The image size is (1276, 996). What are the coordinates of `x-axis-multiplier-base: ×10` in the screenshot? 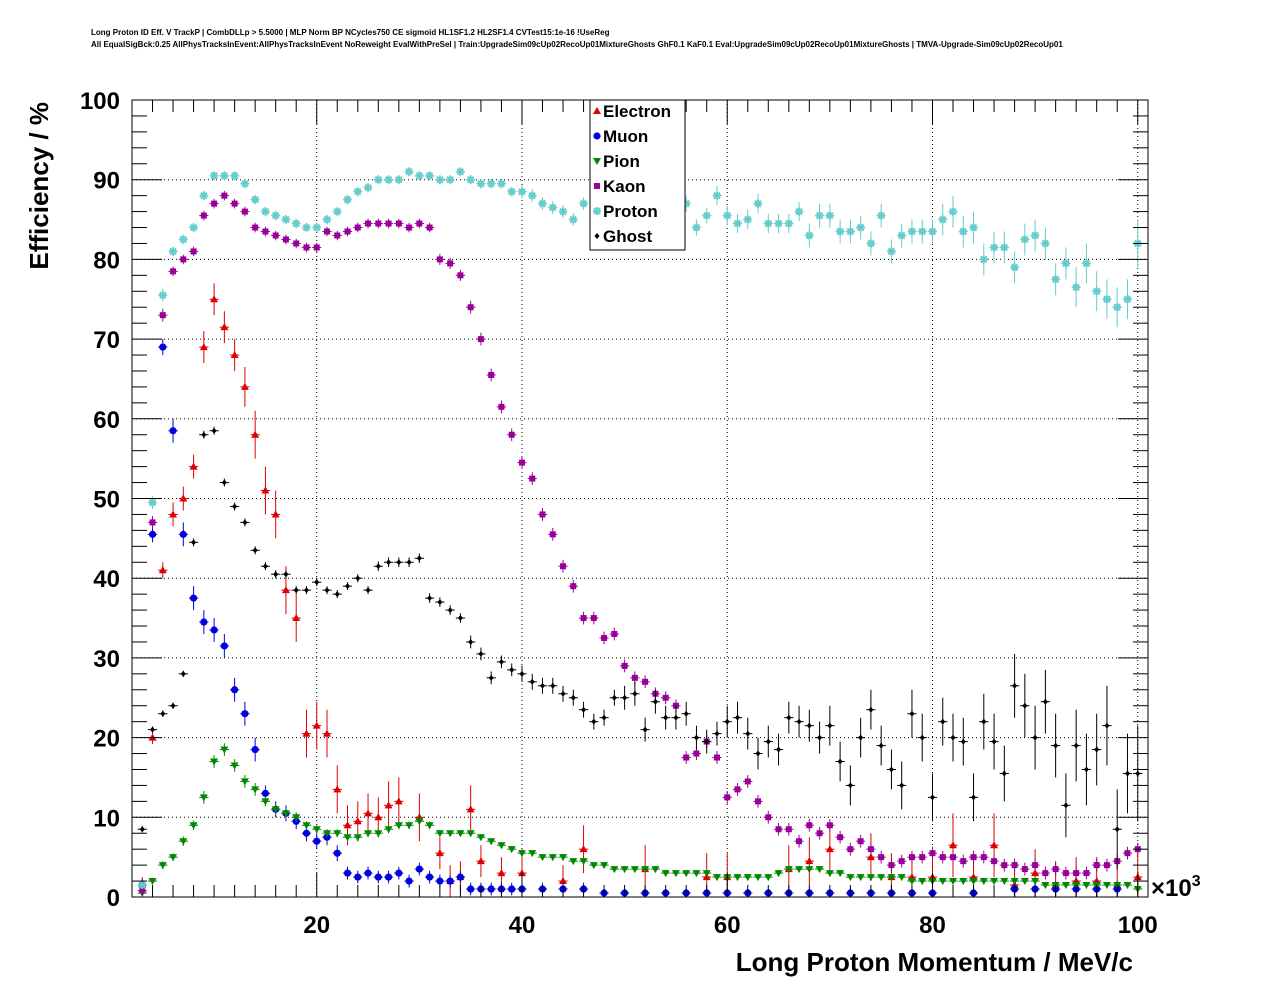 It's located at (1171, 888).